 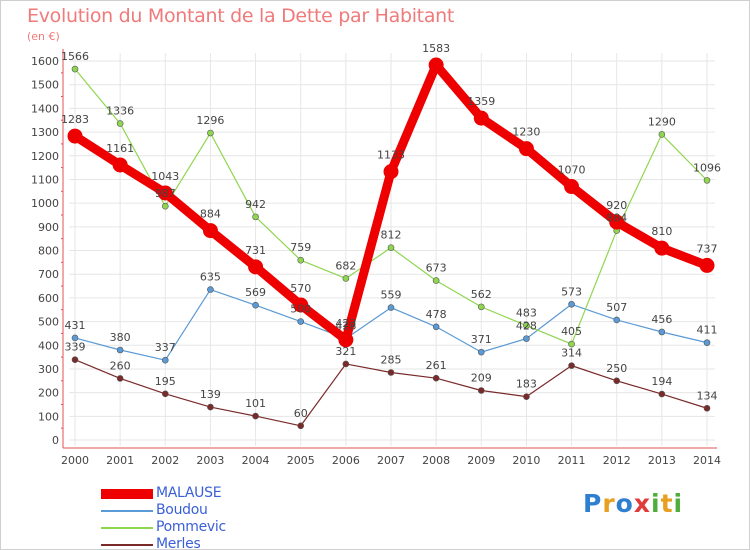 What do you see at coordinates (707, 395) in the screenshot?
I see `data-label: 134` at bounding box center [707, 395].